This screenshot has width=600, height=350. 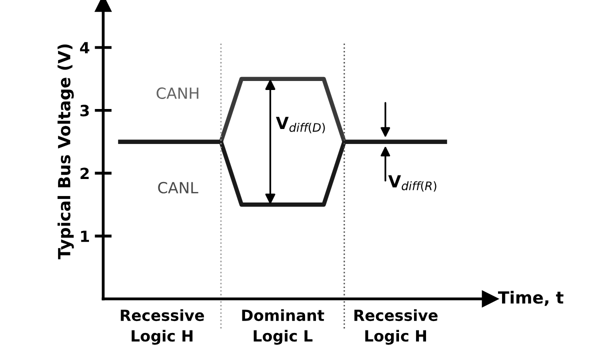 I want to click on text: Dominant Logic L, so click(x=283, y=327).